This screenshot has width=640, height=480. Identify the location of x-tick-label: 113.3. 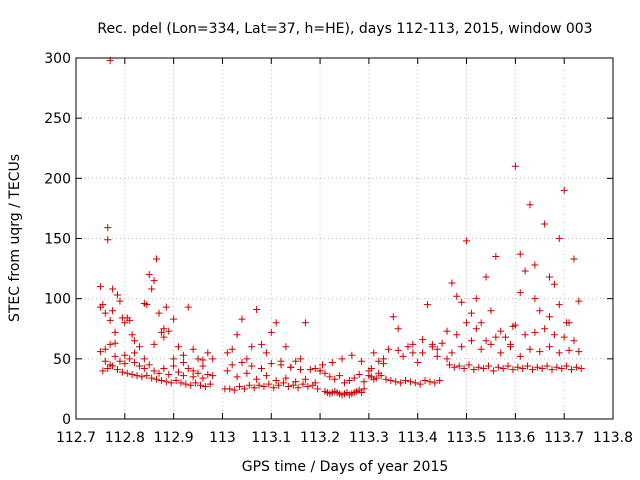
(369, 438).